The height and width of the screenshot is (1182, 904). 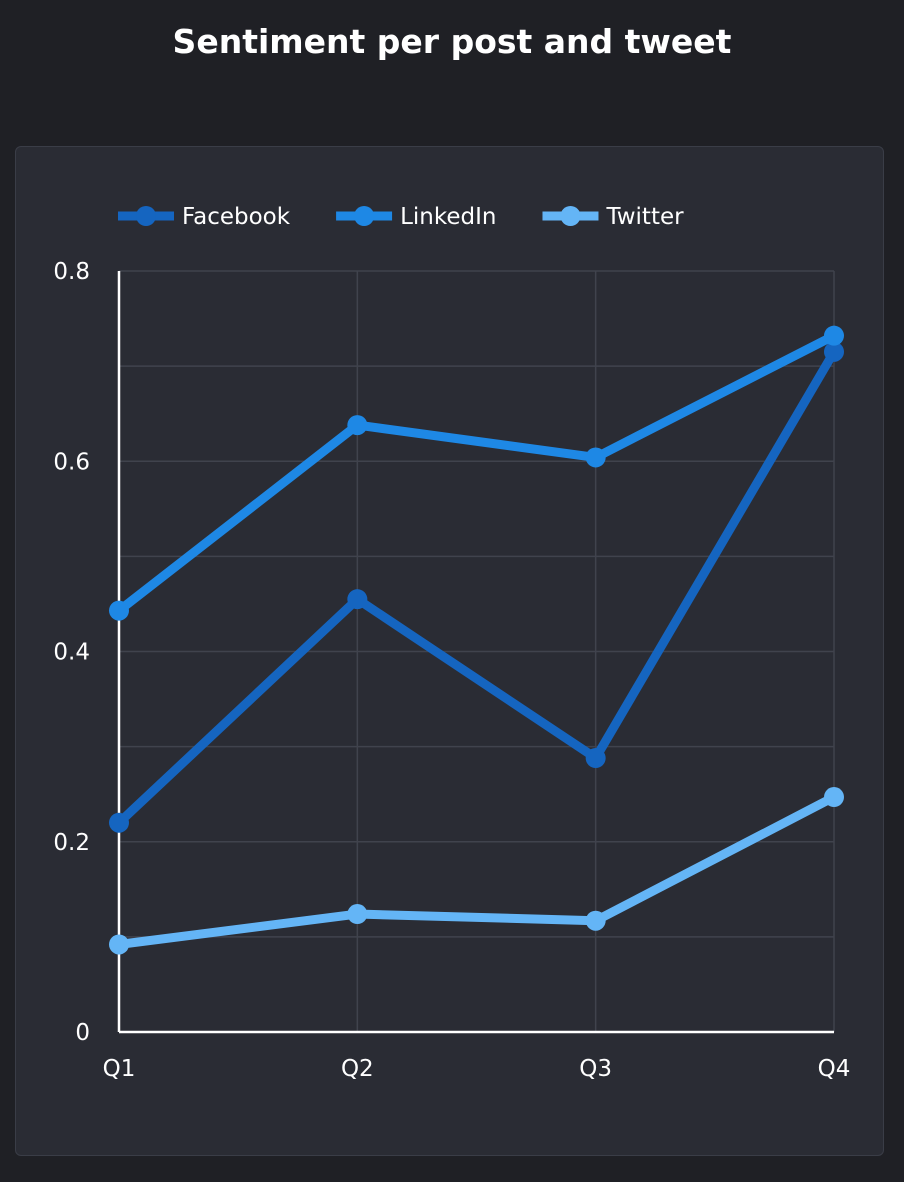 What do you see at coordinates (71, 462) in the screenshot?
I see `y-tick-label: 0.6` at bounding box center [71, 462].